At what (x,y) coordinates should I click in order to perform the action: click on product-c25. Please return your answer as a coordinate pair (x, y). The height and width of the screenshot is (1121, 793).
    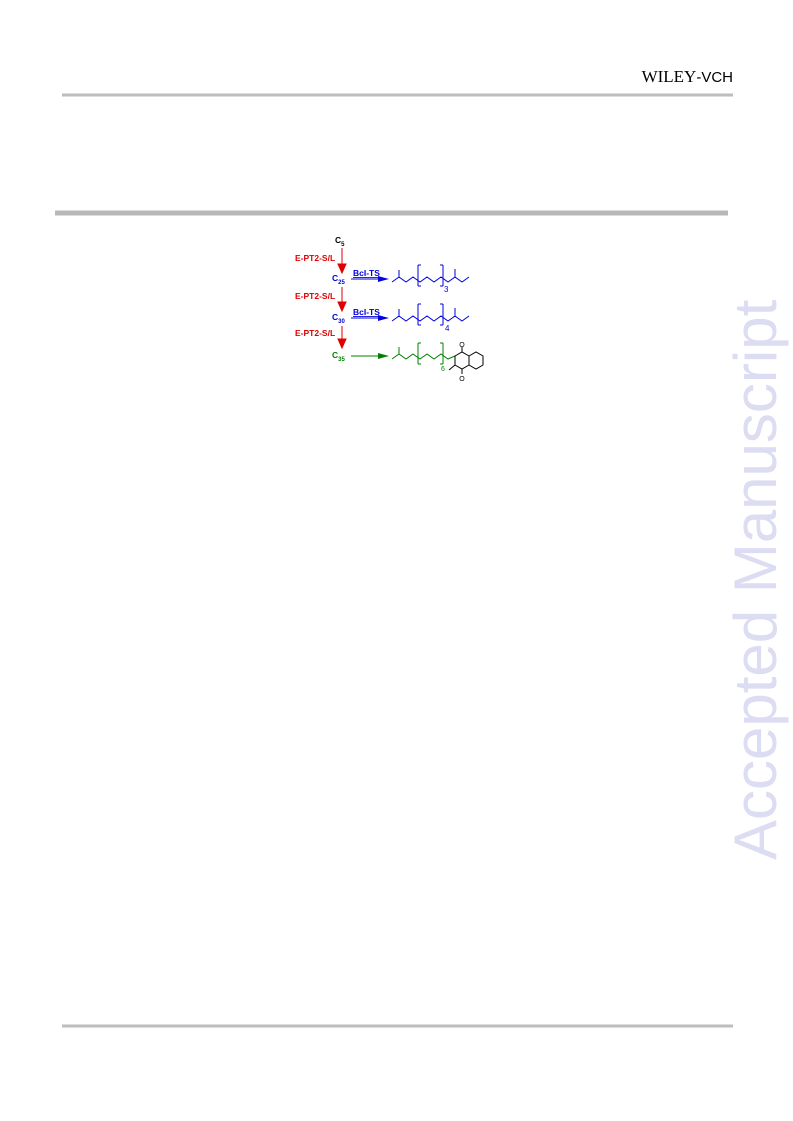
    Looking at the image, I should click on (430, 275).